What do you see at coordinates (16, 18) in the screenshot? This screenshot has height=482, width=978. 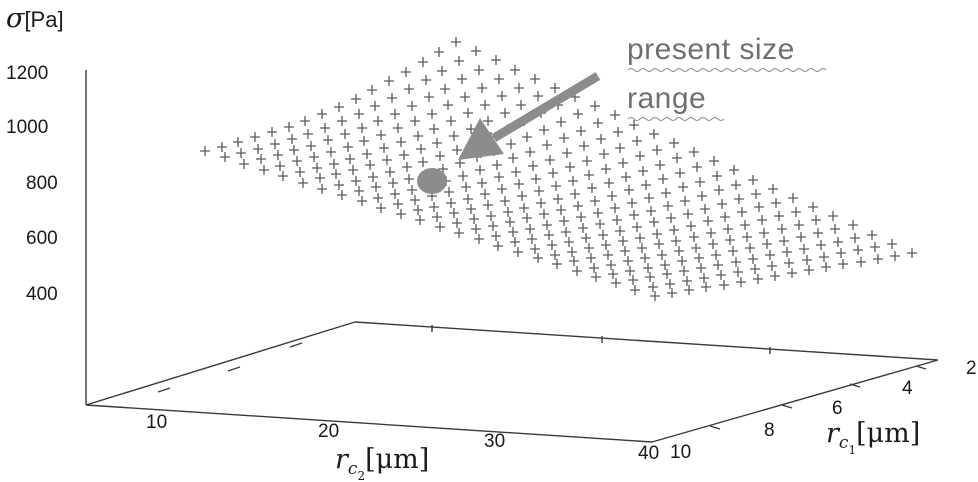 I see `z-axis-symbol: σ` at bounding box center [16, 18].